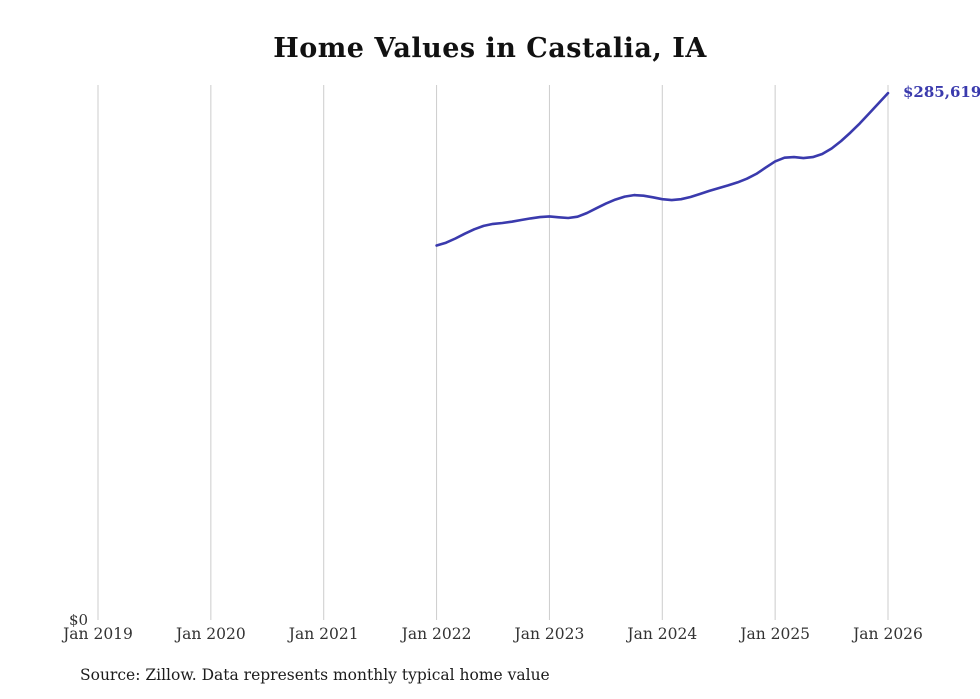 The height and width of the screenshot is (699, 980). I want to click on x-tick-label: Jan 2019, so click(98, 634).